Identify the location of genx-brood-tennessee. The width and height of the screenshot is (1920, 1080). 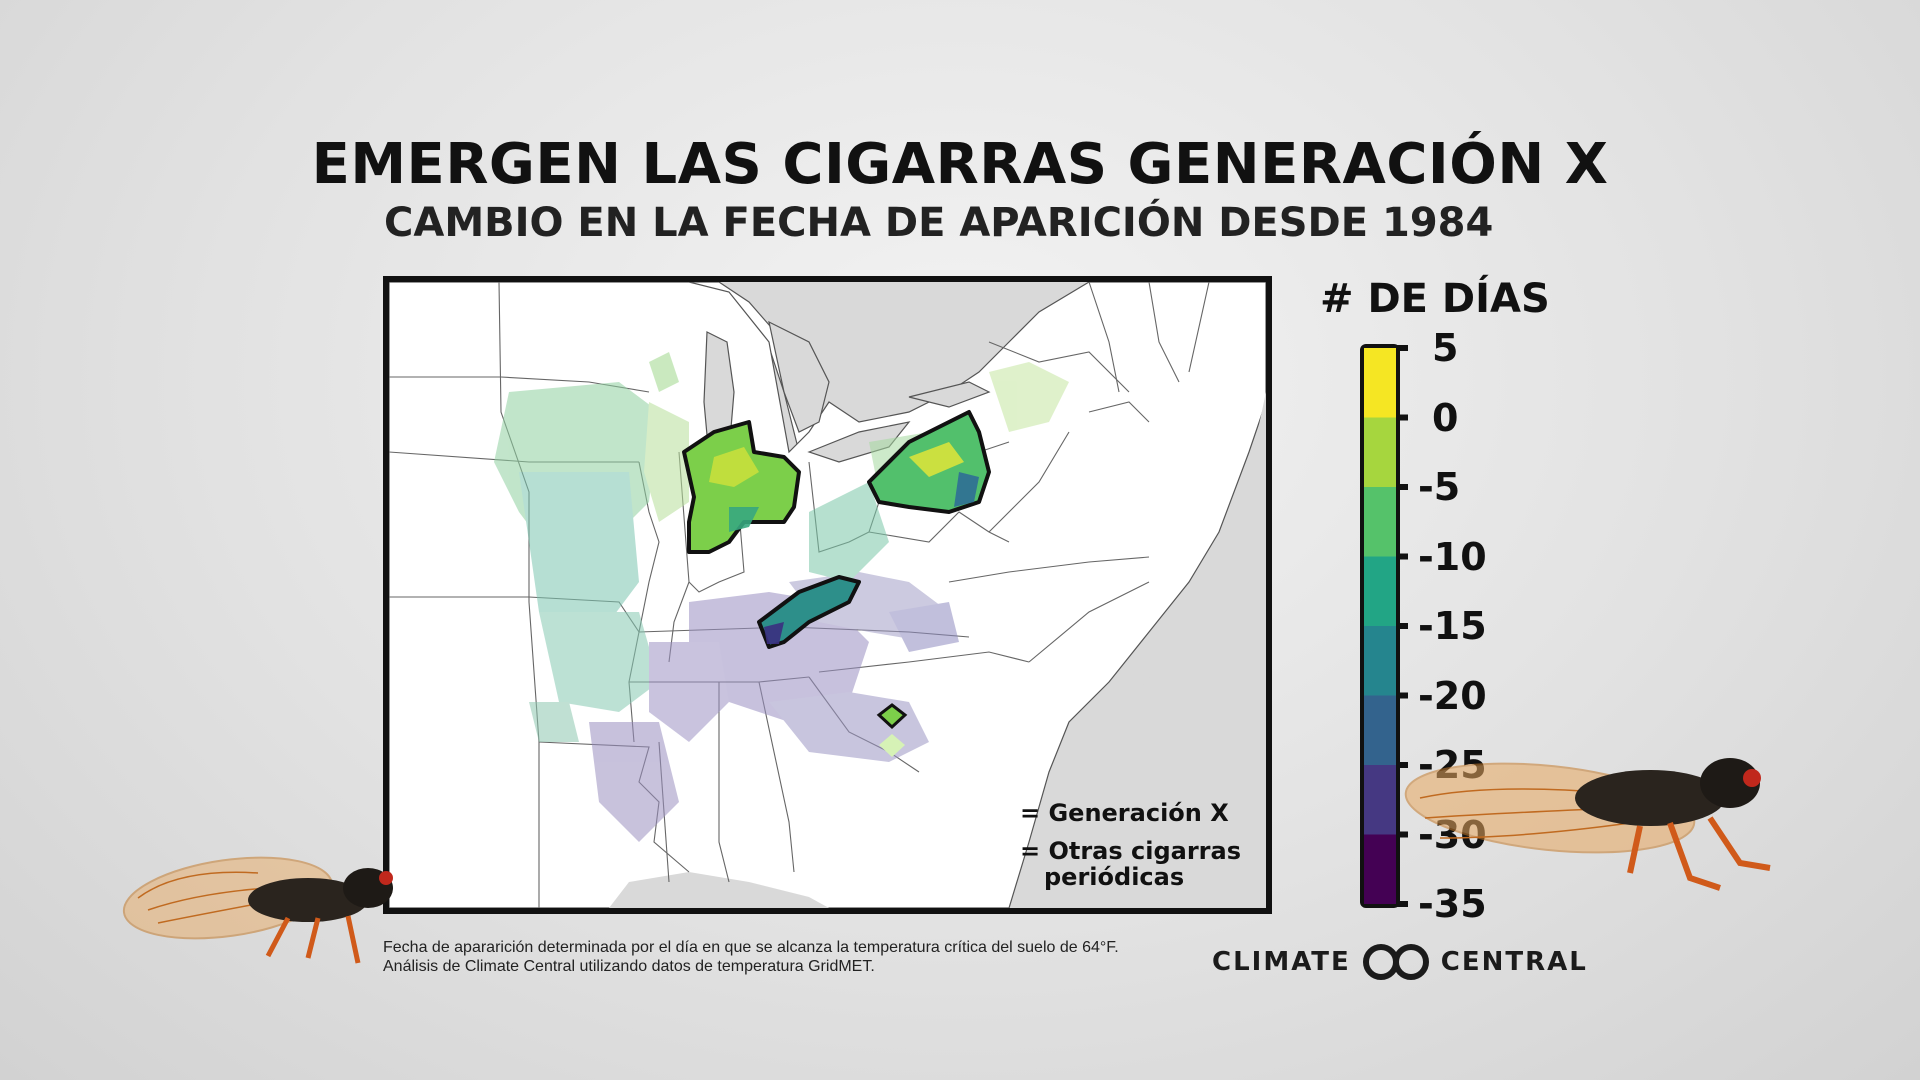
(809, 612).